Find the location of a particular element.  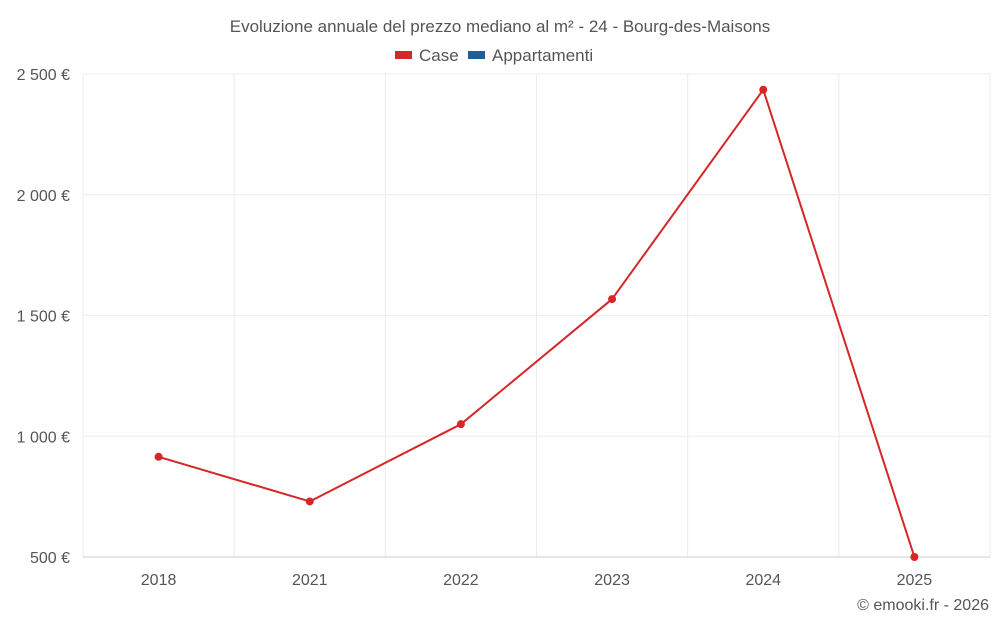

legend: Case Appartamenti is located at coordinates (494, 55).